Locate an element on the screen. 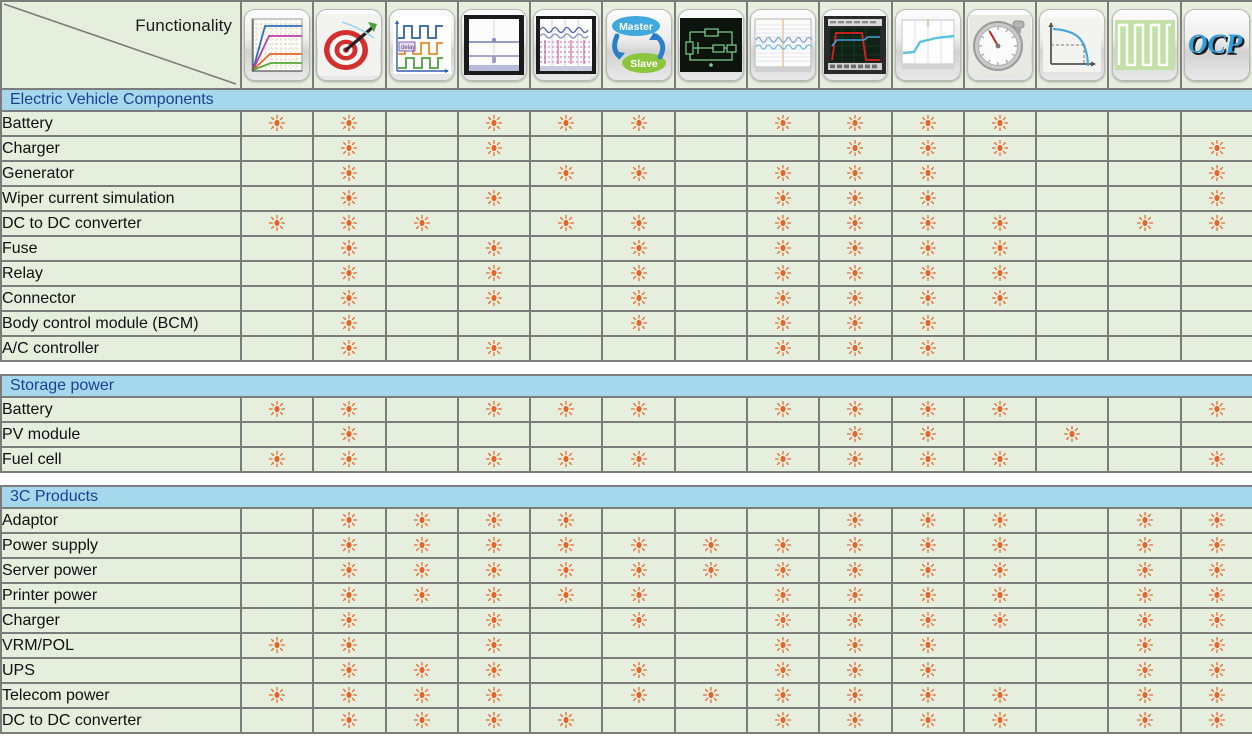  table-row: Power supply is located at coordinates (626, 545).